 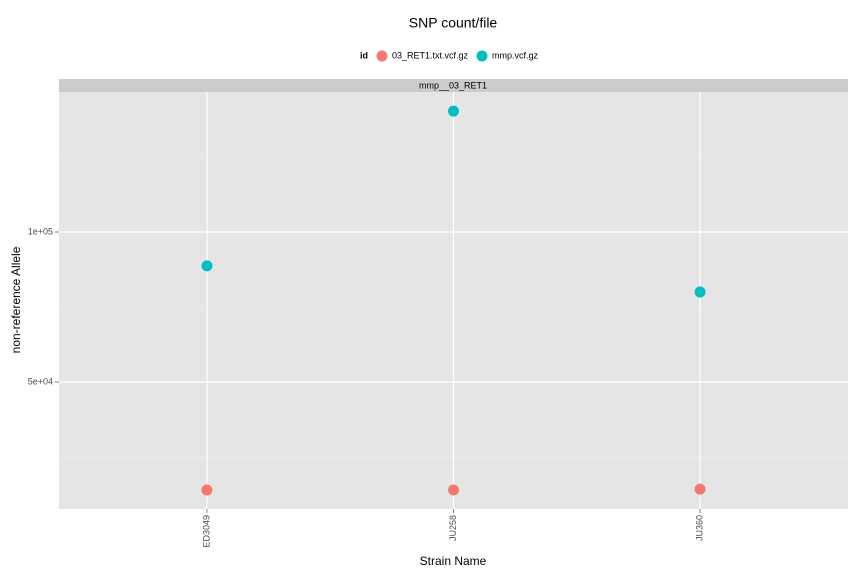 I want to click on facet-strip, so click(x=453, y=85).